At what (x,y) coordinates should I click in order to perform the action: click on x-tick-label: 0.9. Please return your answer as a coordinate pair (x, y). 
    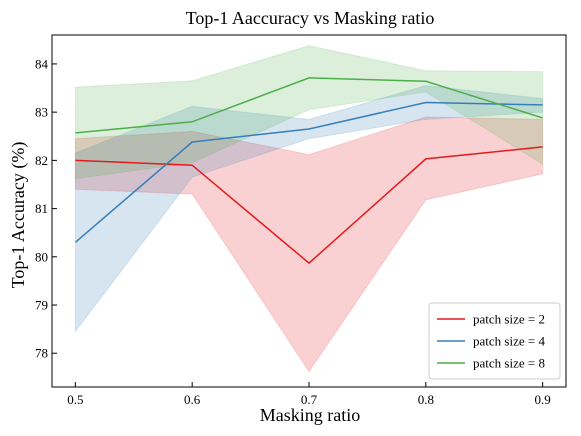
    Looking at the image, I should click on (543, 399).